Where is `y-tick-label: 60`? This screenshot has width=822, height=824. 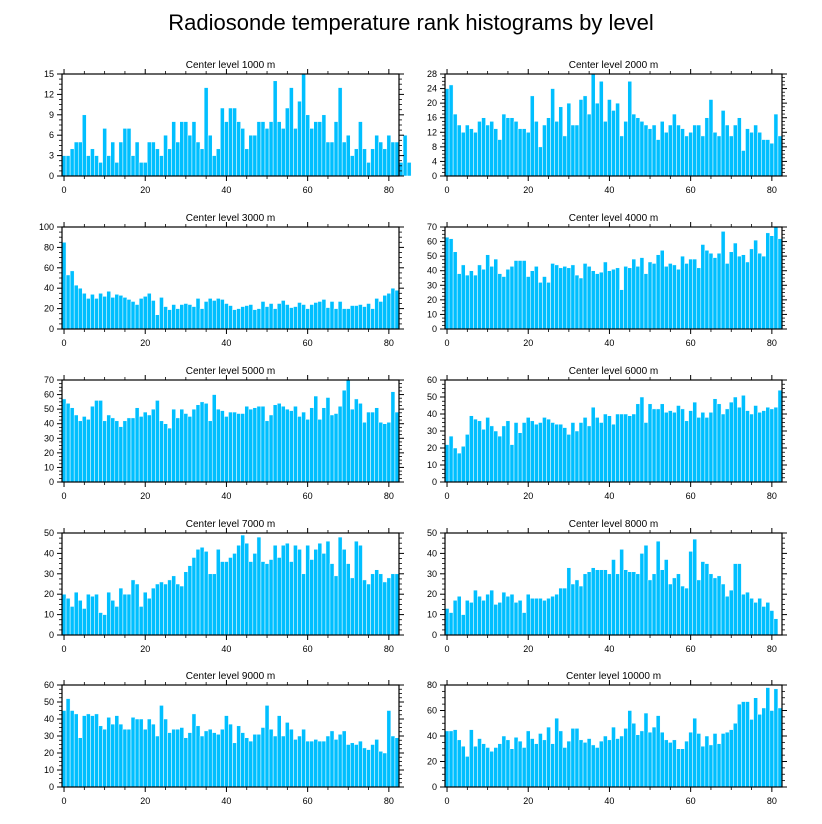 y-tick-label: 60 is located at coordinates (432, 380).